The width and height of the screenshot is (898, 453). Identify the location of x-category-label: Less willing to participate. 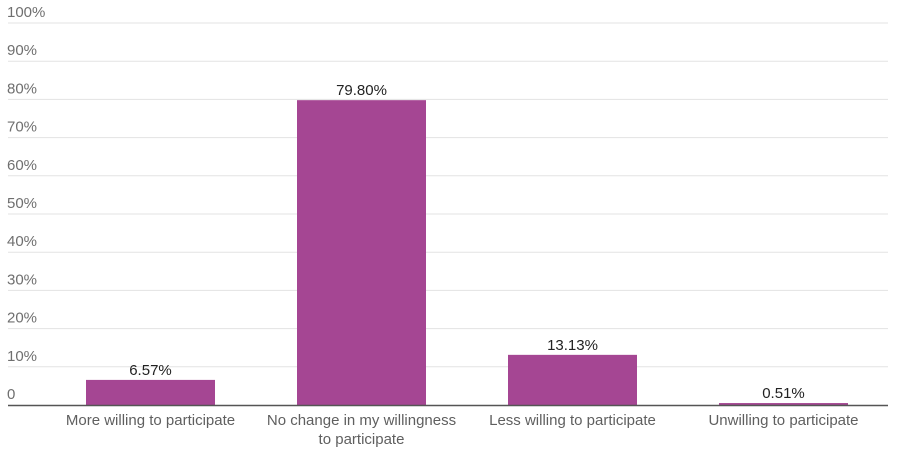
(572, 420).